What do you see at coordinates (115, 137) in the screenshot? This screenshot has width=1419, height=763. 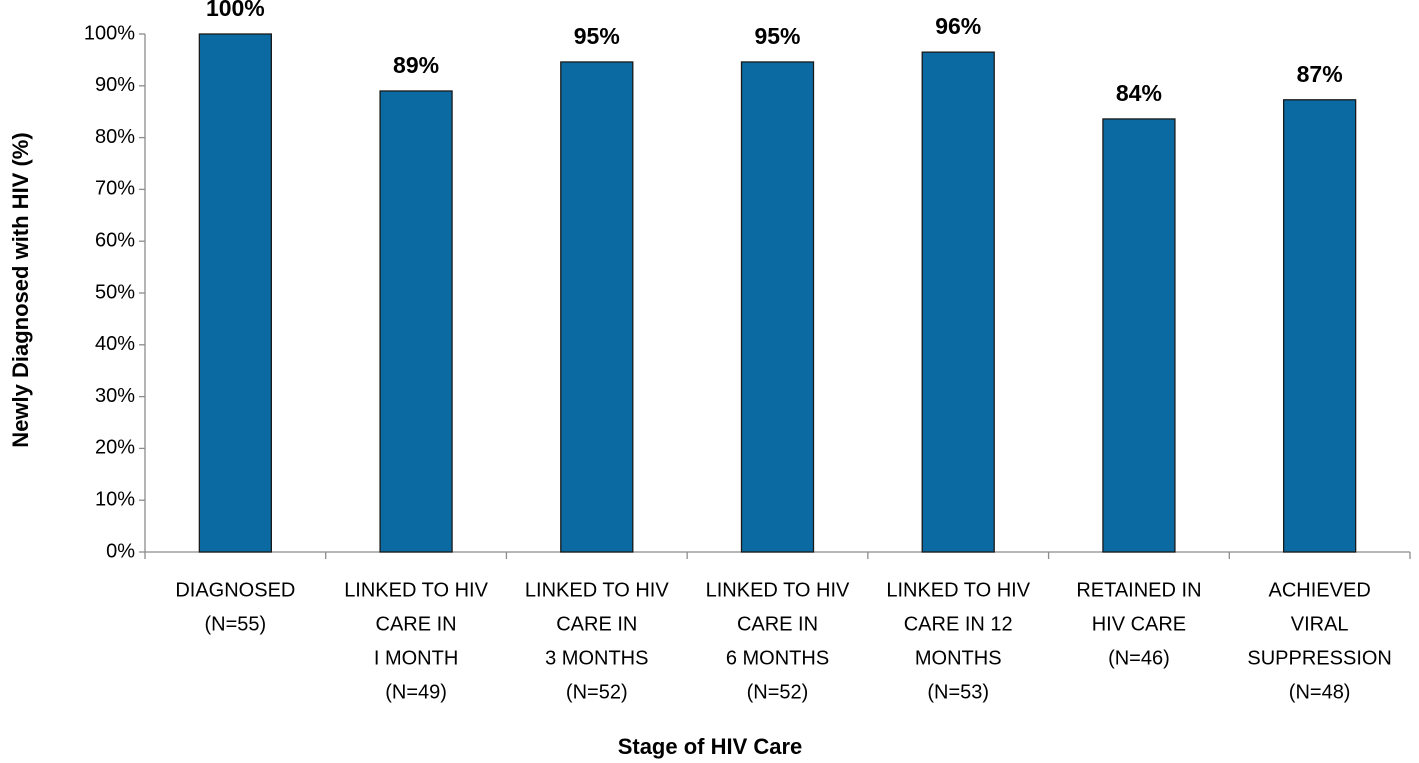 I see `y-tick-label: 80%` at bounding box center [115, 137].